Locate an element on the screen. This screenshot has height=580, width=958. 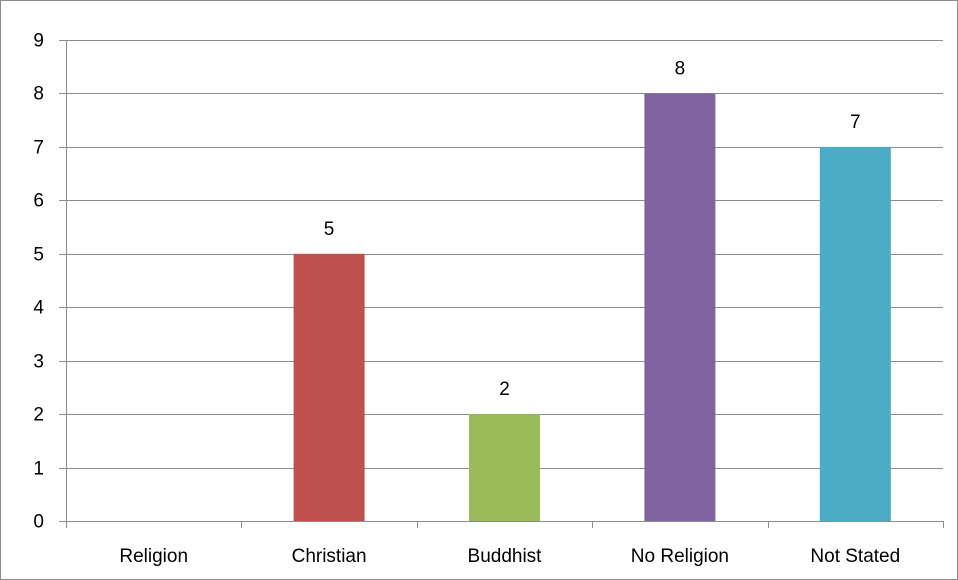
x-tick-label: Buddhist is located at coordinates (505, 556).